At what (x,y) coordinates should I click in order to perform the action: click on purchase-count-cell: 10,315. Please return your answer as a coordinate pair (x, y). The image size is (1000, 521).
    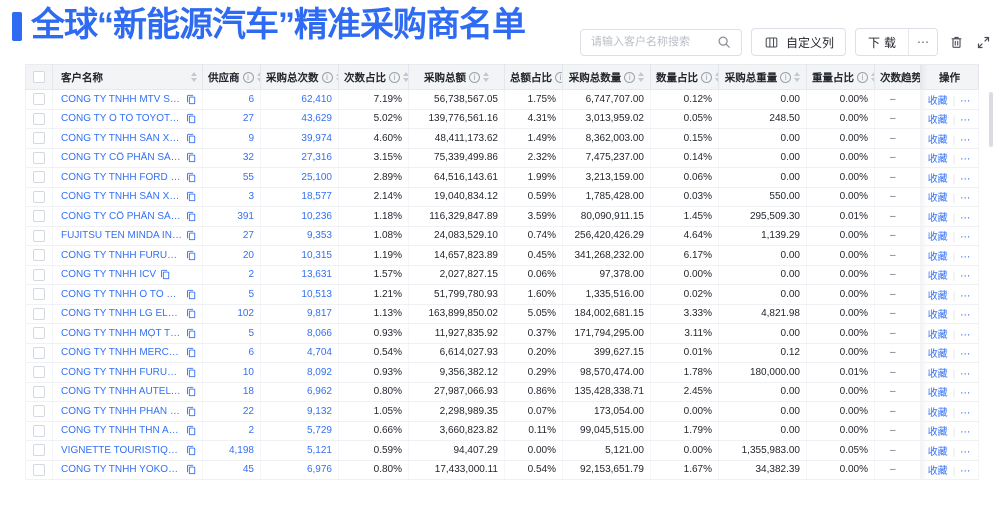
    Looking at the image, I should click on (299, 255).